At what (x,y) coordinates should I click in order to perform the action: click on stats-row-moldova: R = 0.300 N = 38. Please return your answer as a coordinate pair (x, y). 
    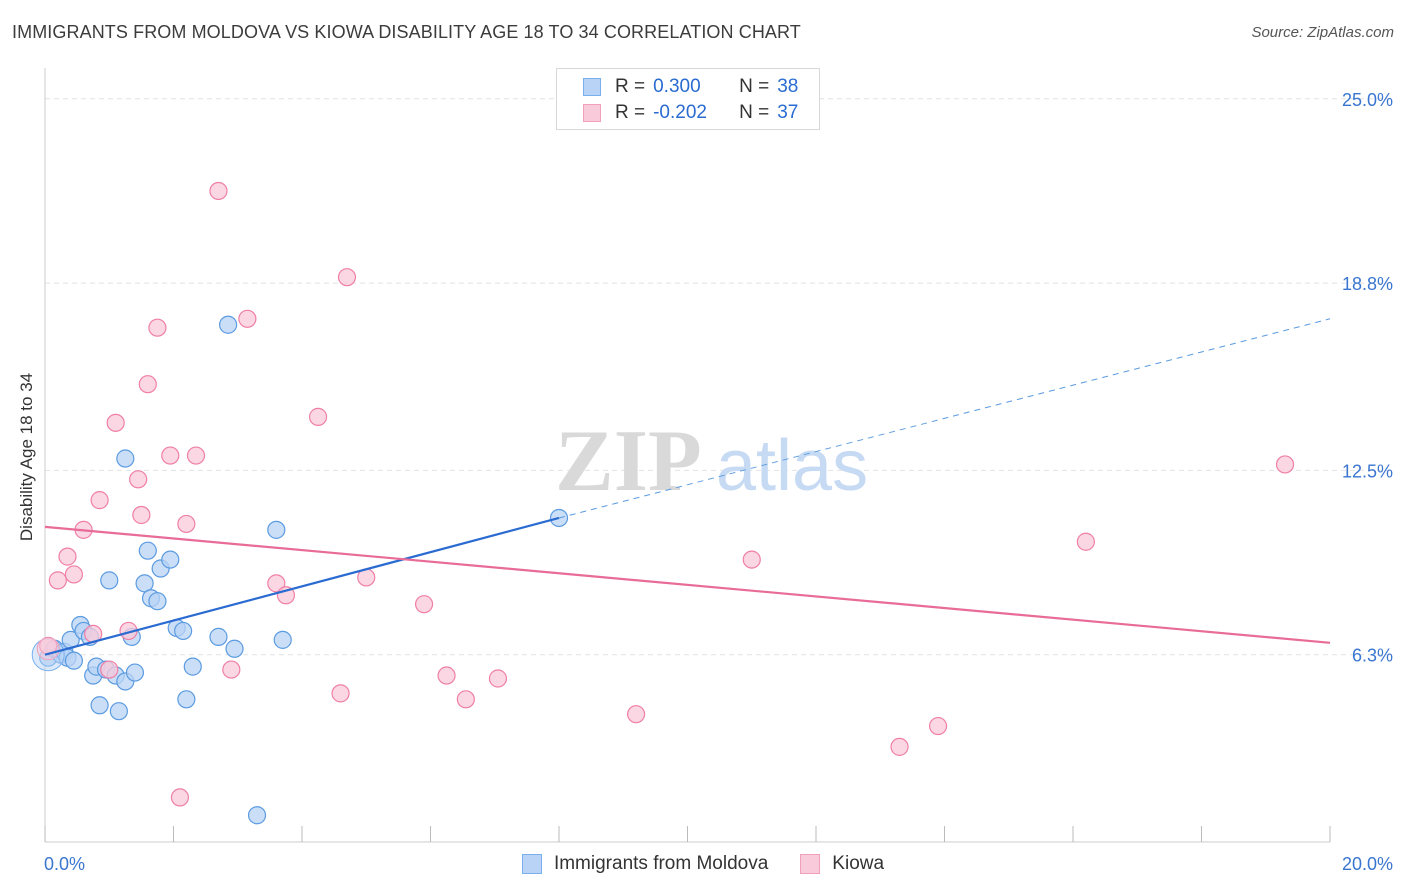
    Looking at the image, I should click on (690, 87).